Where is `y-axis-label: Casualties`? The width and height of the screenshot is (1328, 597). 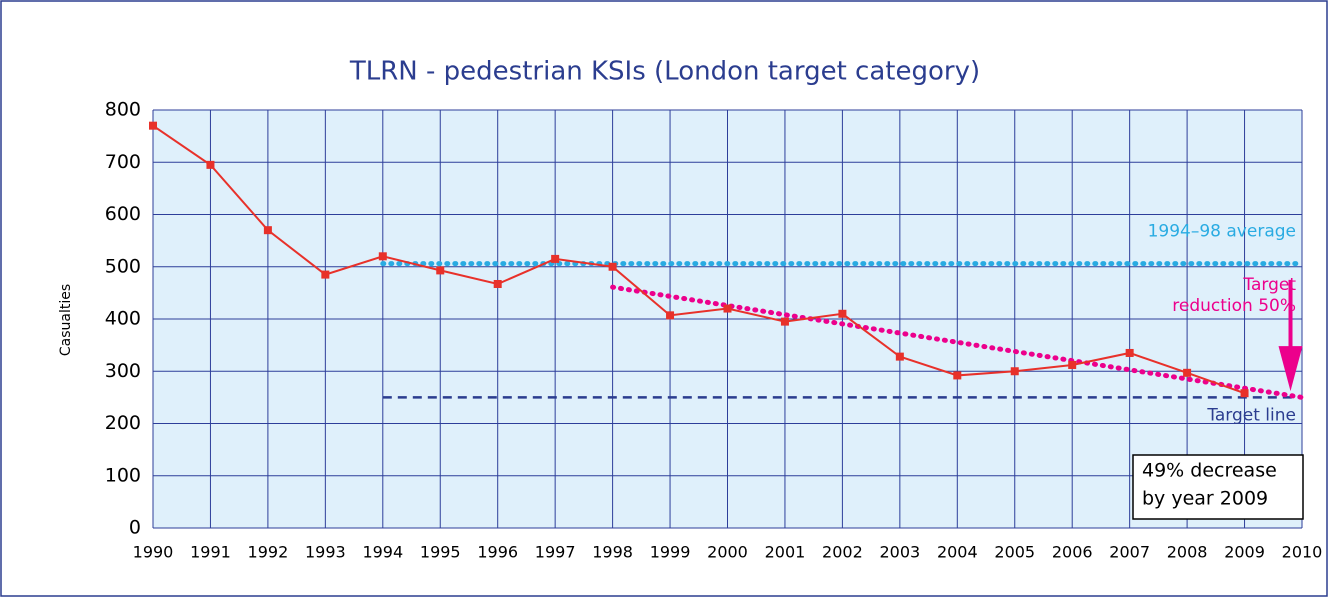
y-axis-label: Casualties is located at coordinates (66, 320).